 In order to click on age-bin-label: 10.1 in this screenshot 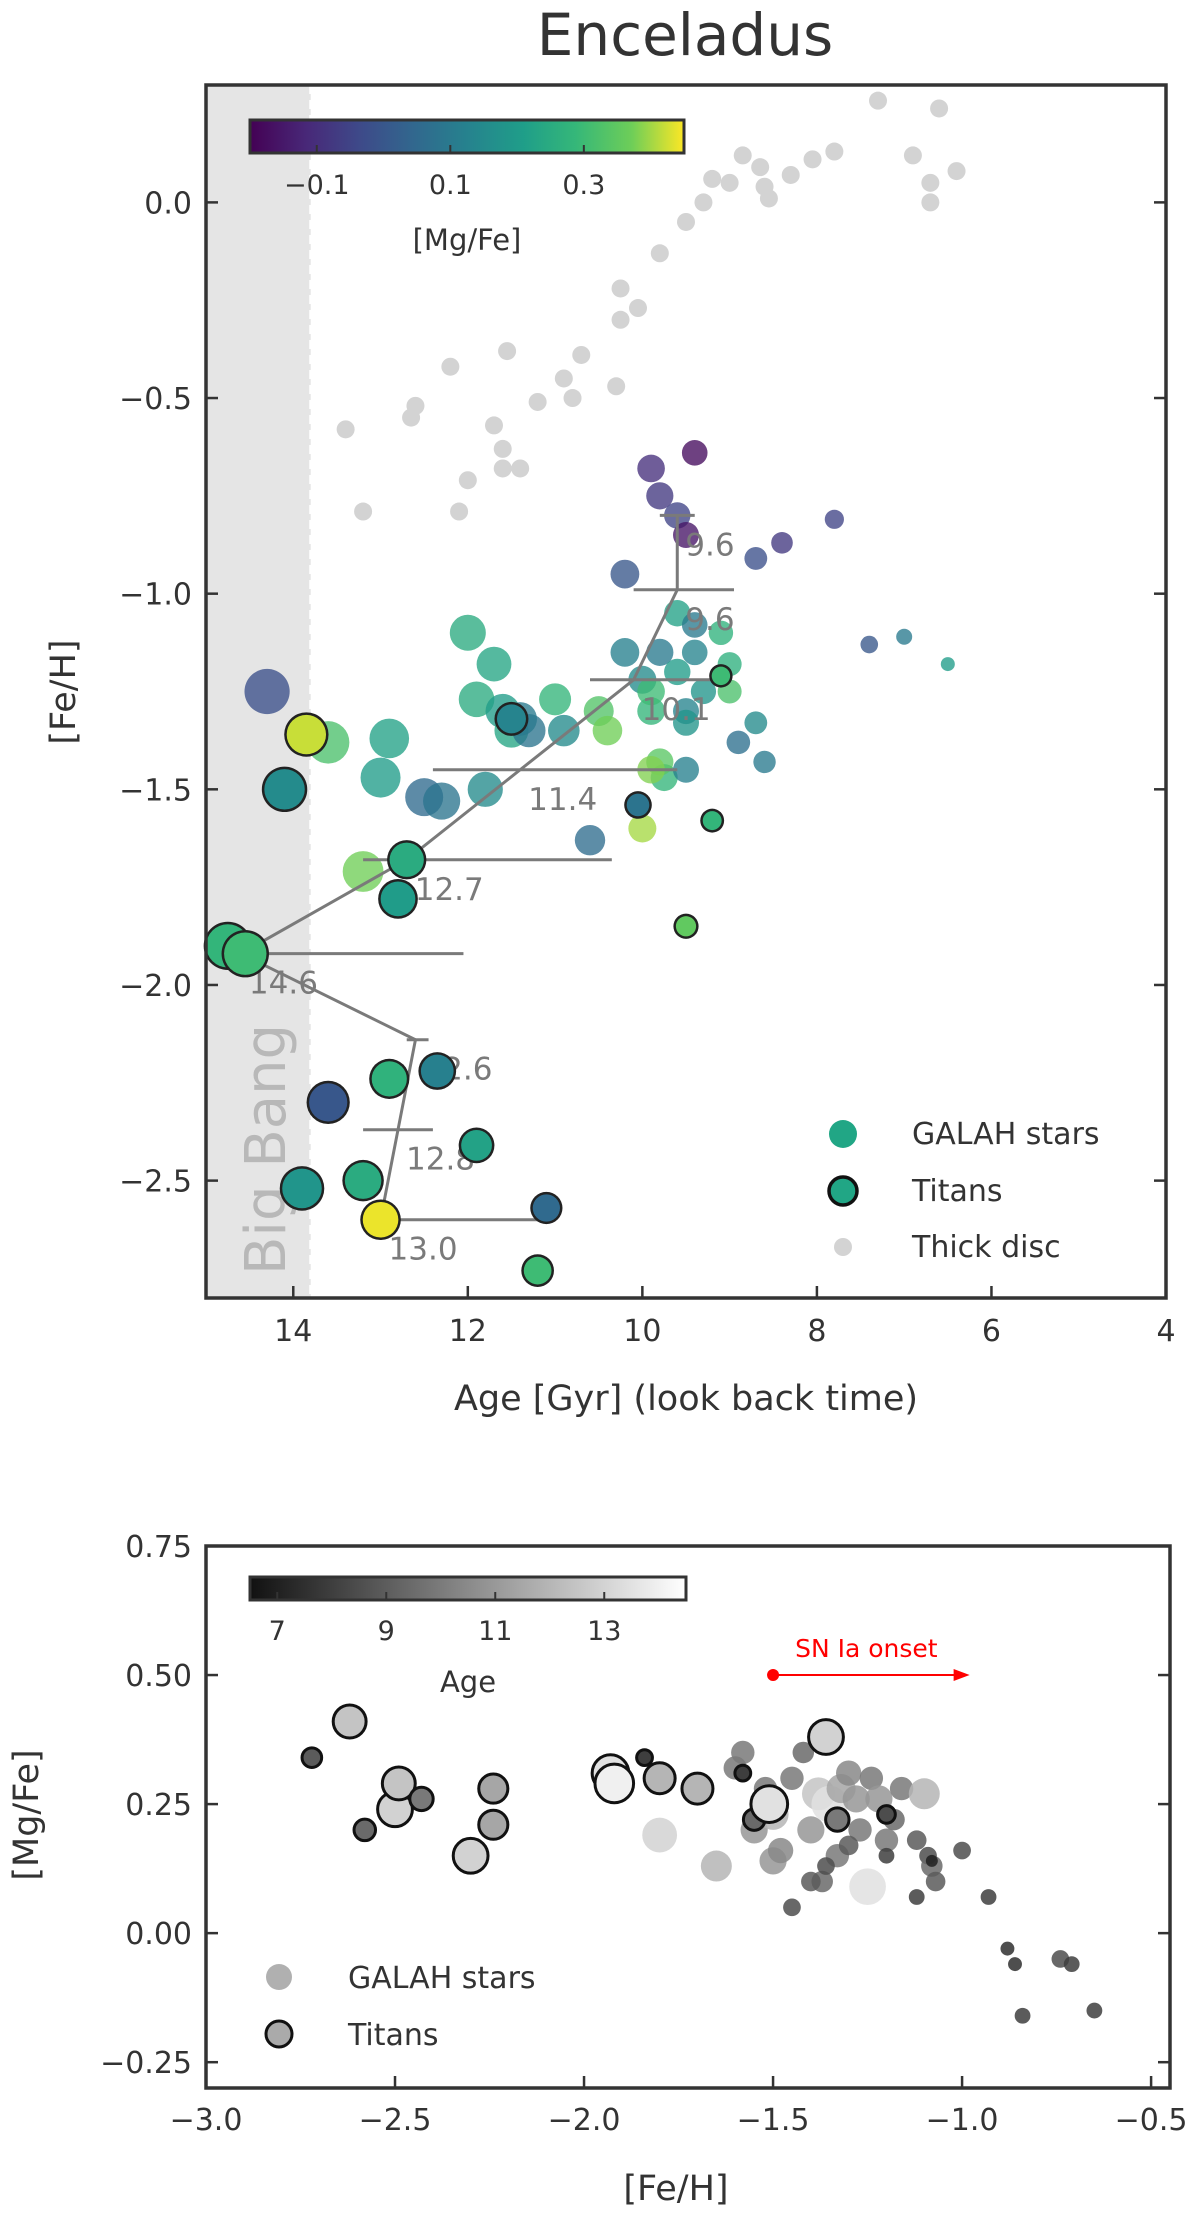, I will do `click(676, 710)`.